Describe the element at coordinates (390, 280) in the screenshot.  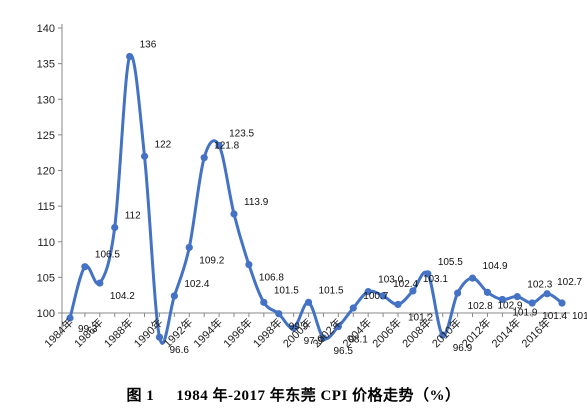
I see `cpi-data-label: 103.0` at that location.